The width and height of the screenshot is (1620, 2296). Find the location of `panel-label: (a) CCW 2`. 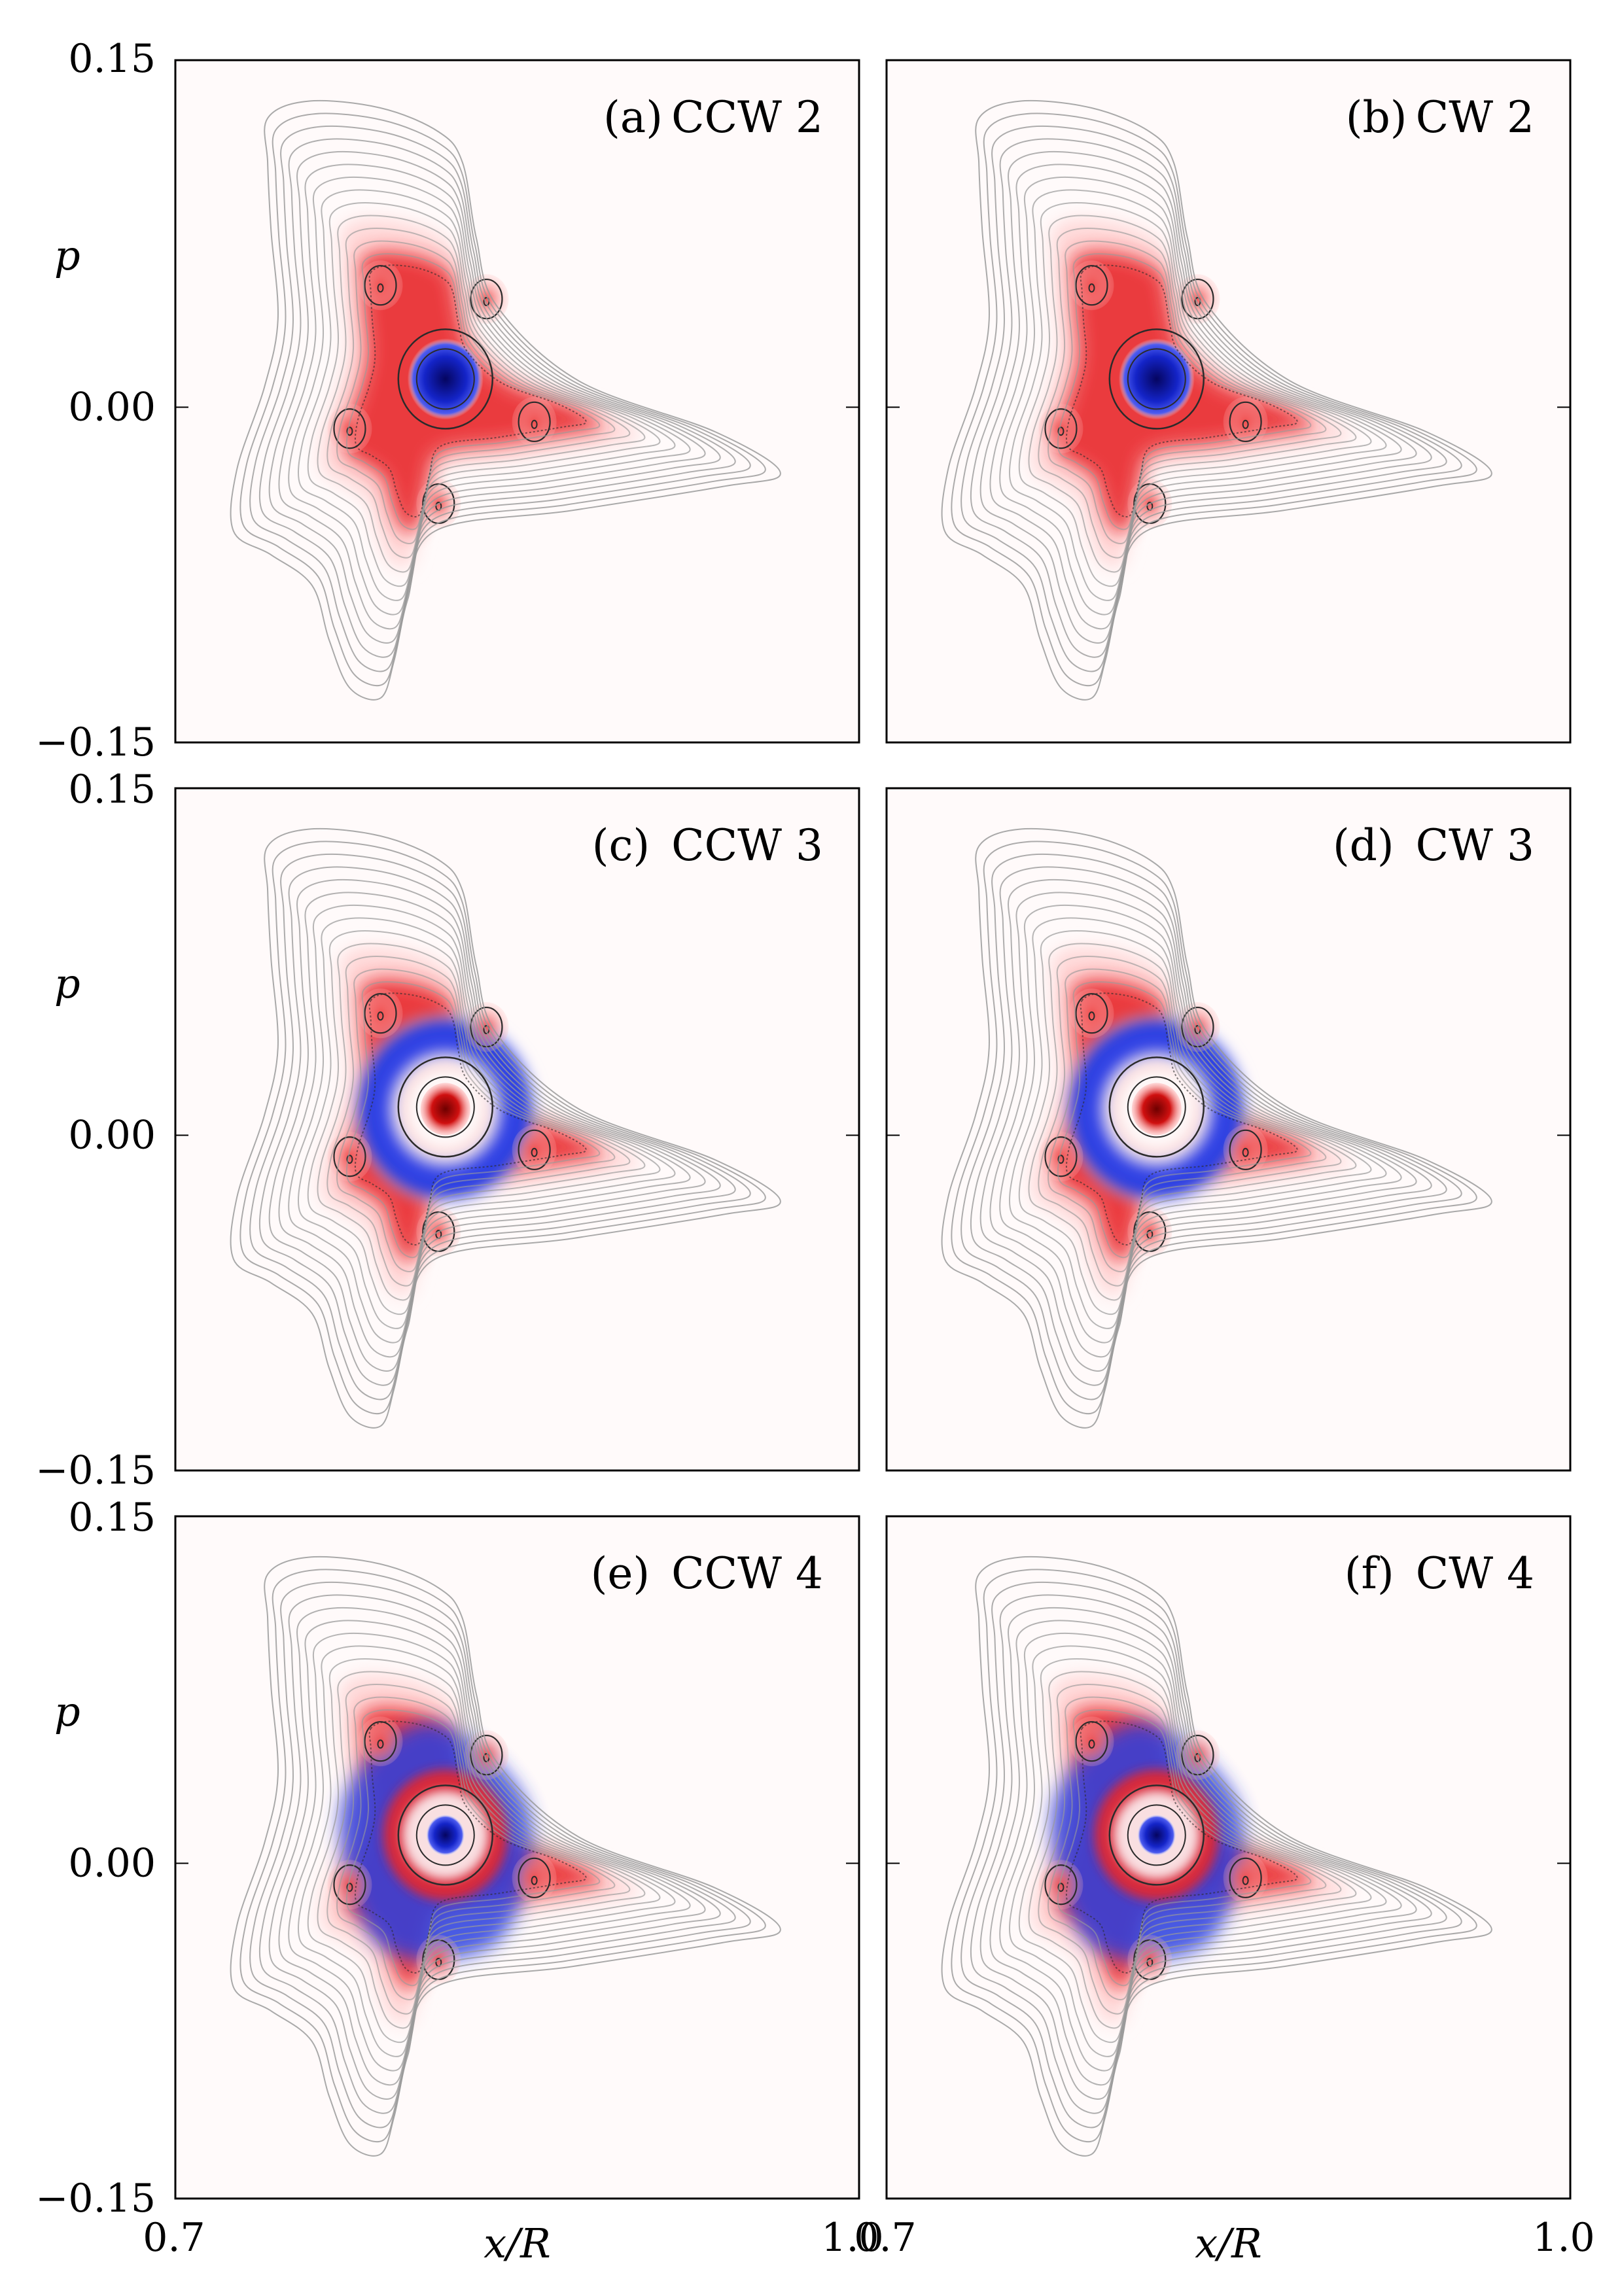

panel-label: (a) CCW 2 is located at coordinates (713, 117).